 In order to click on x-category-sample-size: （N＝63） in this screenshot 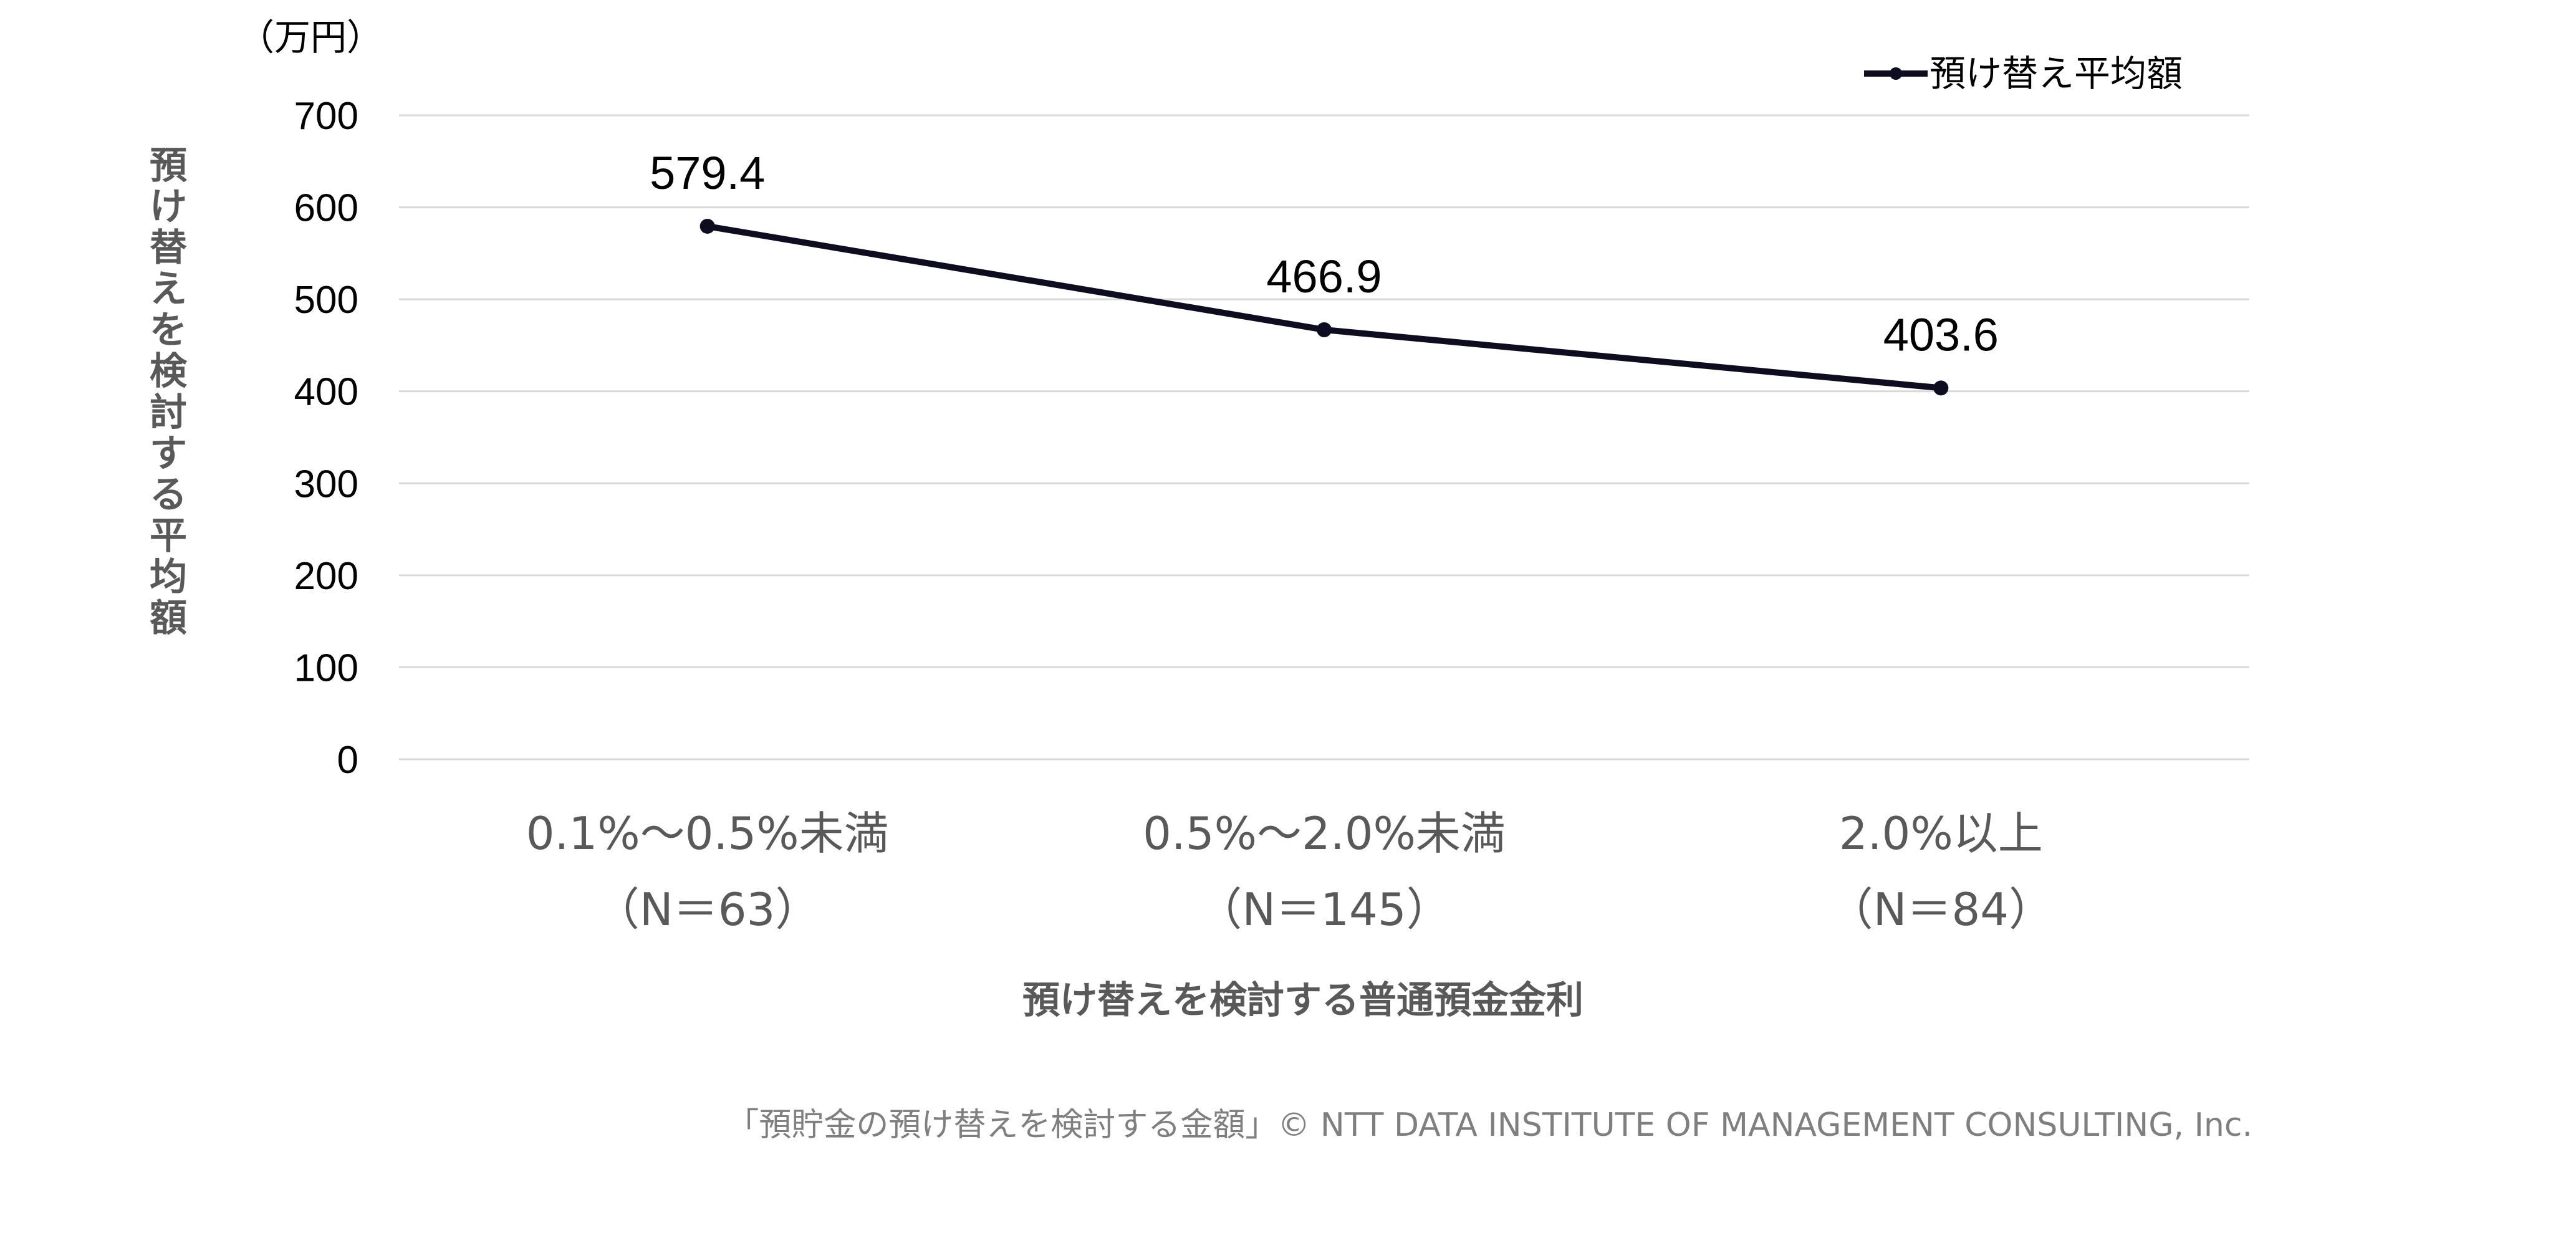, I will do `click(707, 910)`.